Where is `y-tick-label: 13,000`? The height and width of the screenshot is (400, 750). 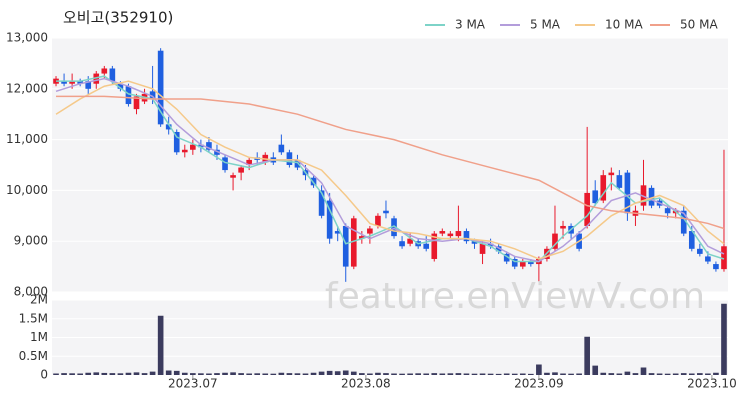
y-tick-label: 13,000 is located at coordinates (27, 38).